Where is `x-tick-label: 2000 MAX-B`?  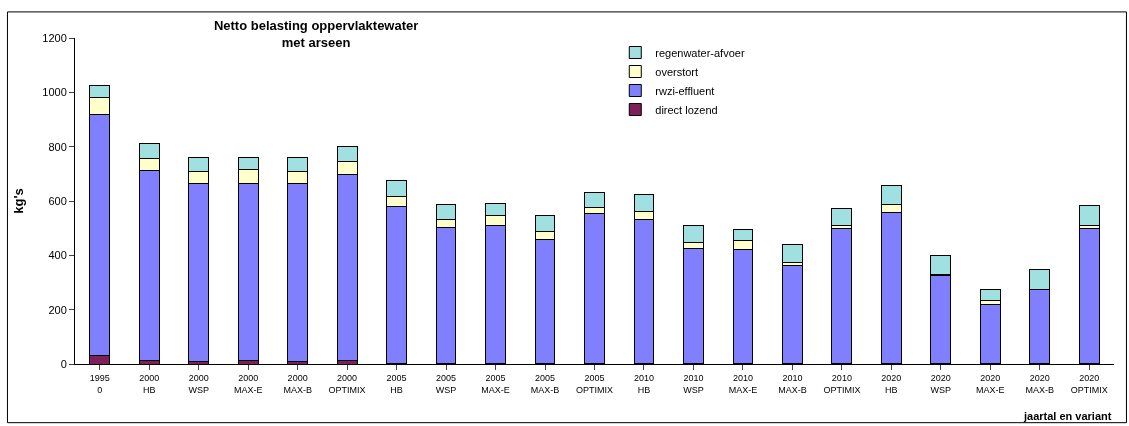
x-tick-label: 2000 MAX-B is located at coordinates (297, 383).